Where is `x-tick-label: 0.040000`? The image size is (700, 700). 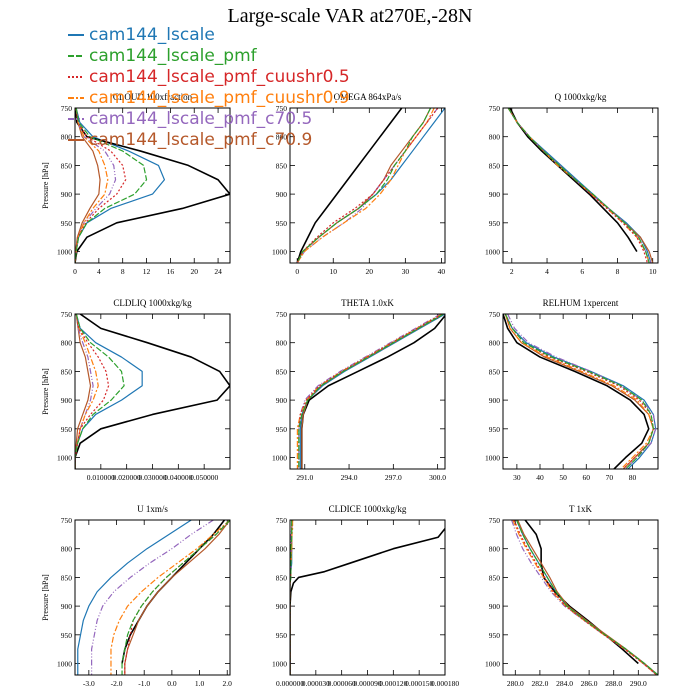 x-tick-label: 0.040000 is located at coordinates (178, 477).